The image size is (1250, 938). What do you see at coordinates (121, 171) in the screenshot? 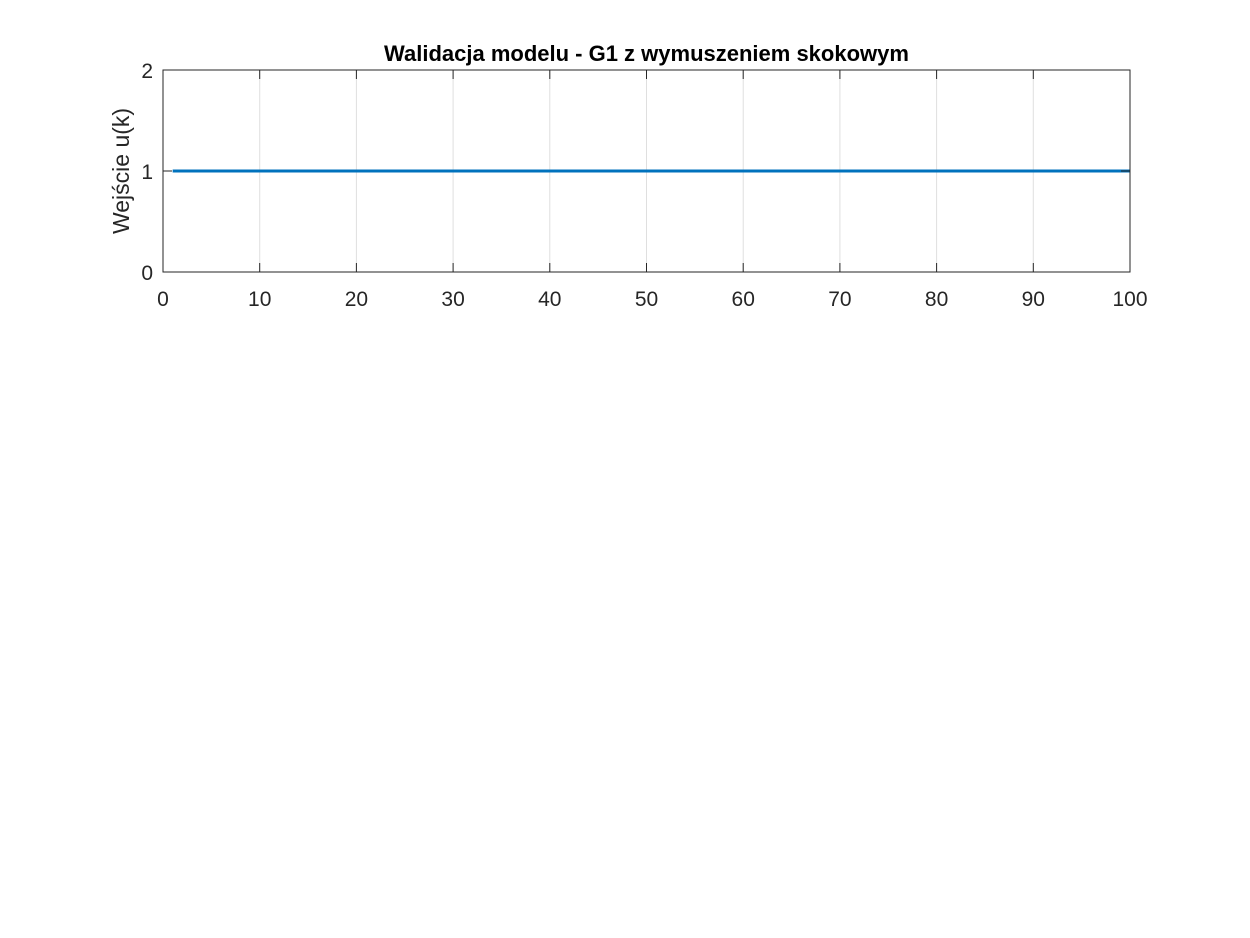
I see `y-axis-label: Wejście u(k)` at bounding box center [121, 171].